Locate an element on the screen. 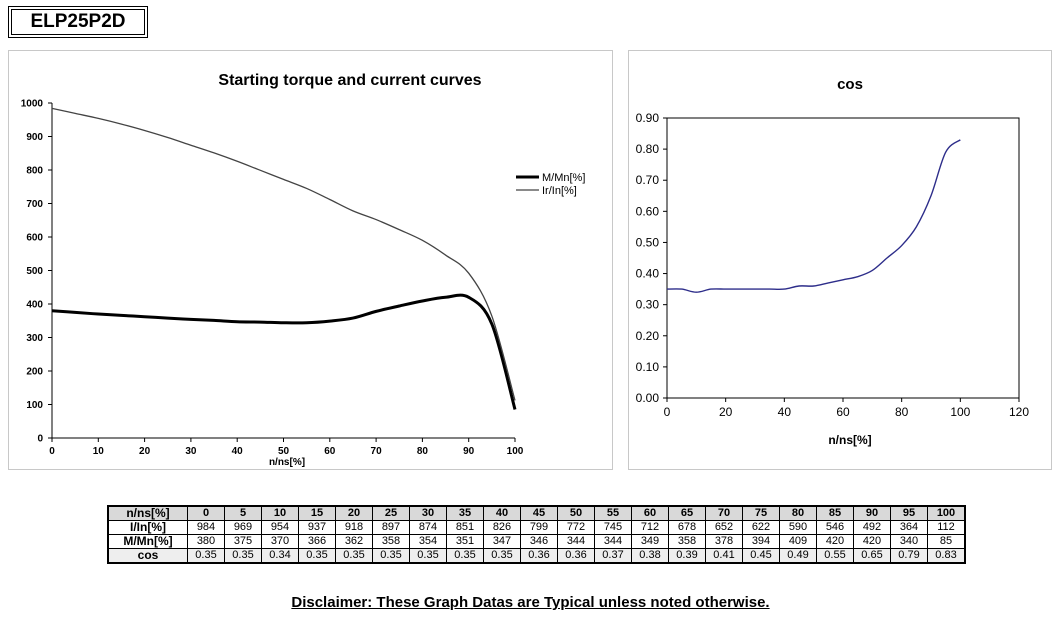 The width and height of the screenshot is (1061, 618). table-cell: 35 is located at coordinates (465, 513).